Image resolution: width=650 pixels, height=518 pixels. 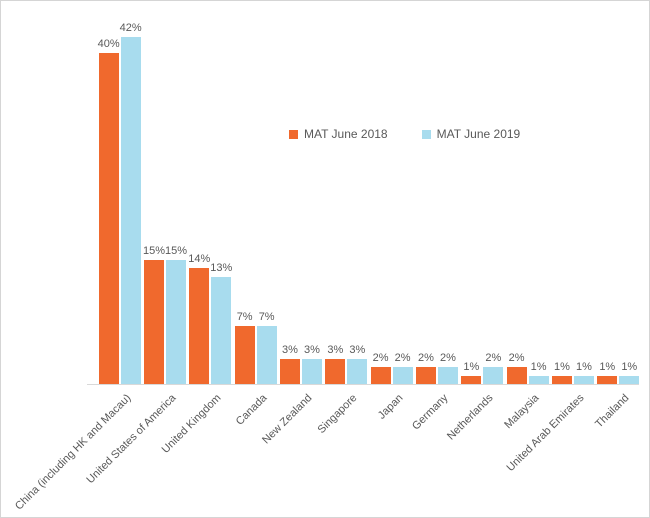 What do you see at coordinates (363, 384) in the screenshot?
I see `x-axis-line` at bounding box center [363, 384].